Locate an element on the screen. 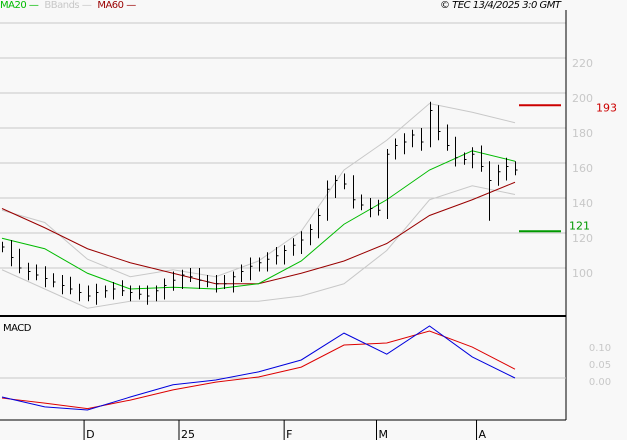 This screenshot has height=440, width=627. x-tick-label: A is located at coordinates (483, 434).